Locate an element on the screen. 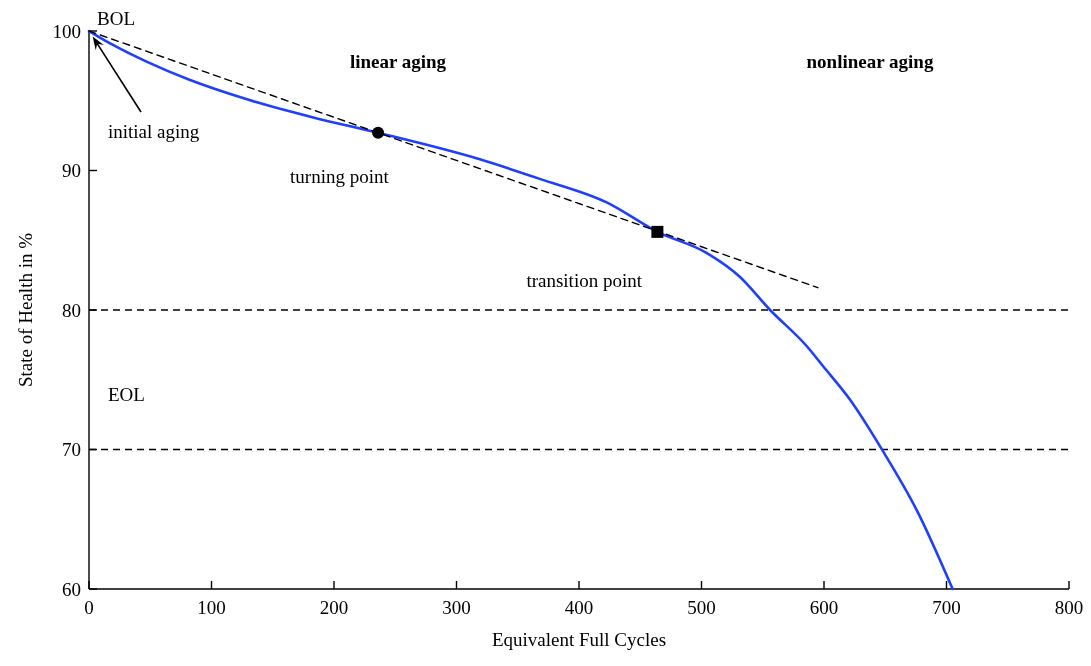 Image resolution: width=1091 pixels, height=666 pixels. x-axis-title: Equivalent Full Cycles is located at coordinates (579, 639).